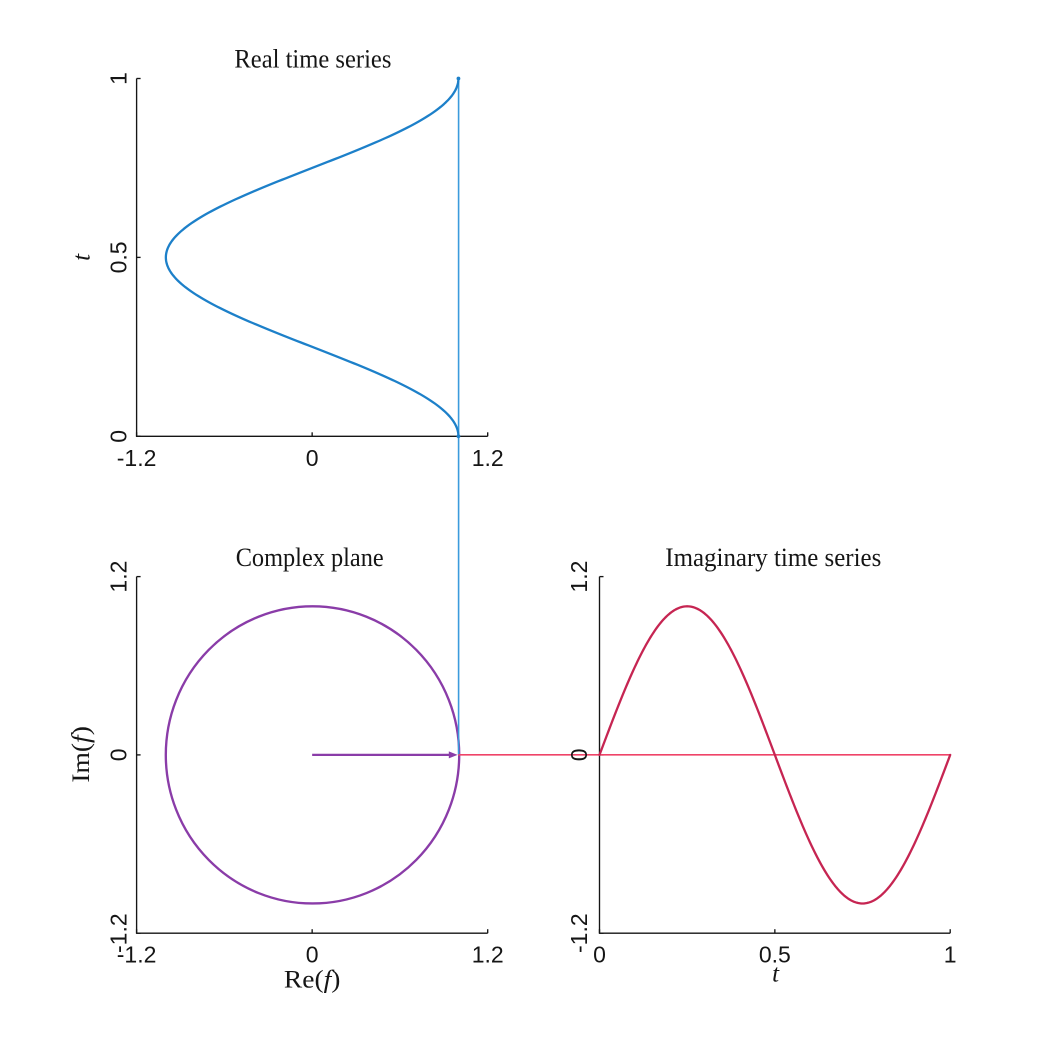  What do you see at coordinates (312, 59) in the screenshot?
I see `svg-text: Real time series` at bounding box center [312, 59].